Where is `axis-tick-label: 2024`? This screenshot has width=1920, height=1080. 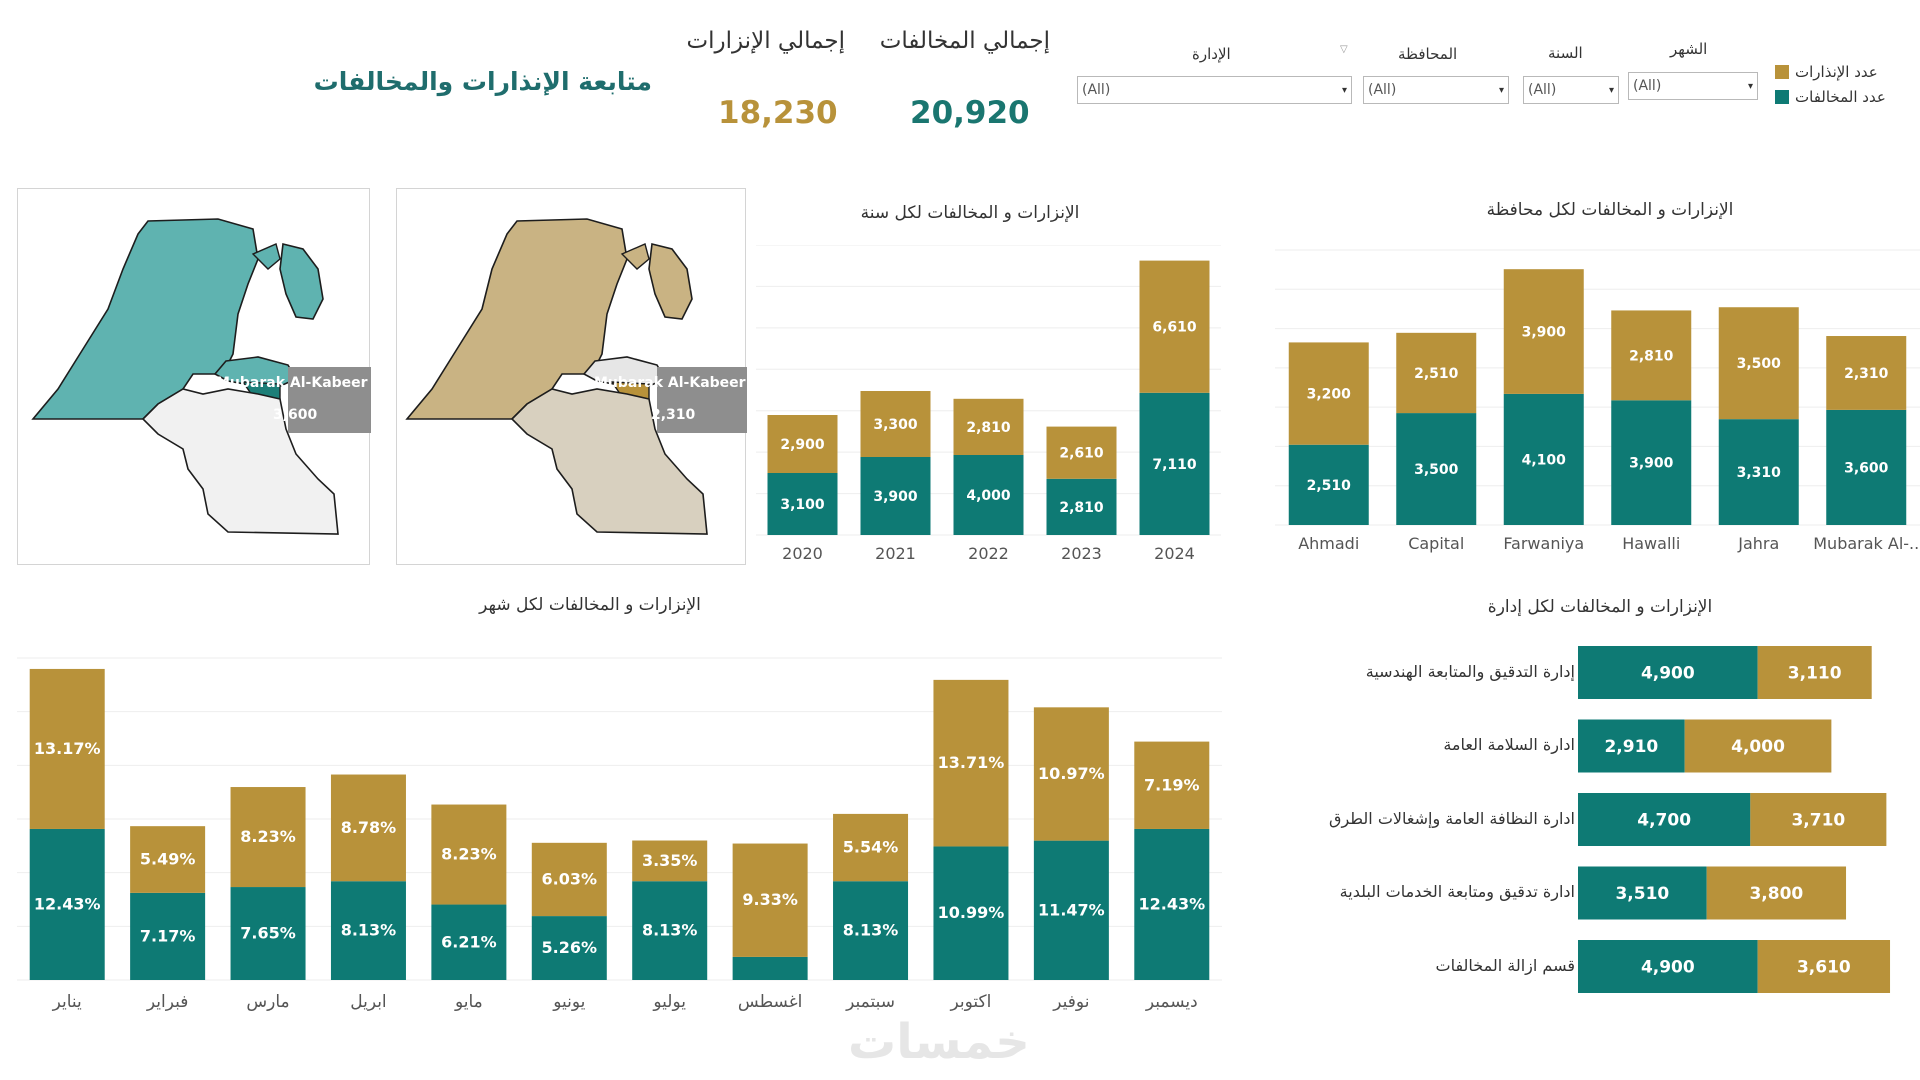
axis-tick-label: 2024 is located at coordinates (1174, 553).